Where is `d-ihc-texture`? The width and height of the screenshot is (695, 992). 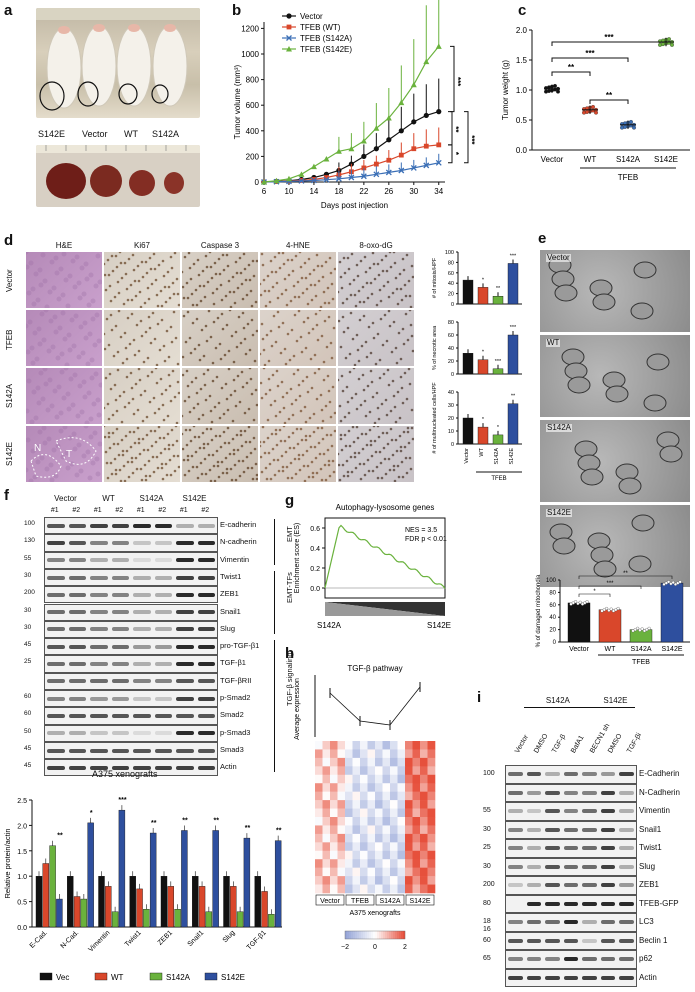
d-ihc-texture is located at coordinates (64, 396).